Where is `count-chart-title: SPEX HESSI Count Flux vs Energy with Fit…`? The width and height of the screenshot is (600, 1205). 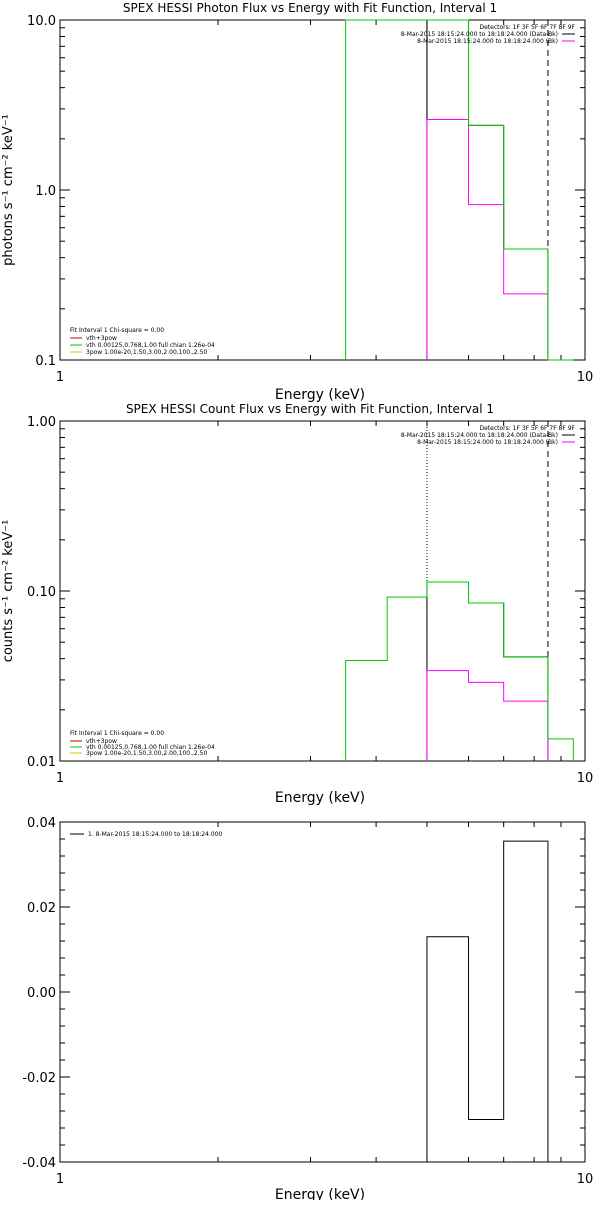 count-chart-title: SPEX HESSI Count Flux vs Energy with Fit… is located at coordinates (310, 409).